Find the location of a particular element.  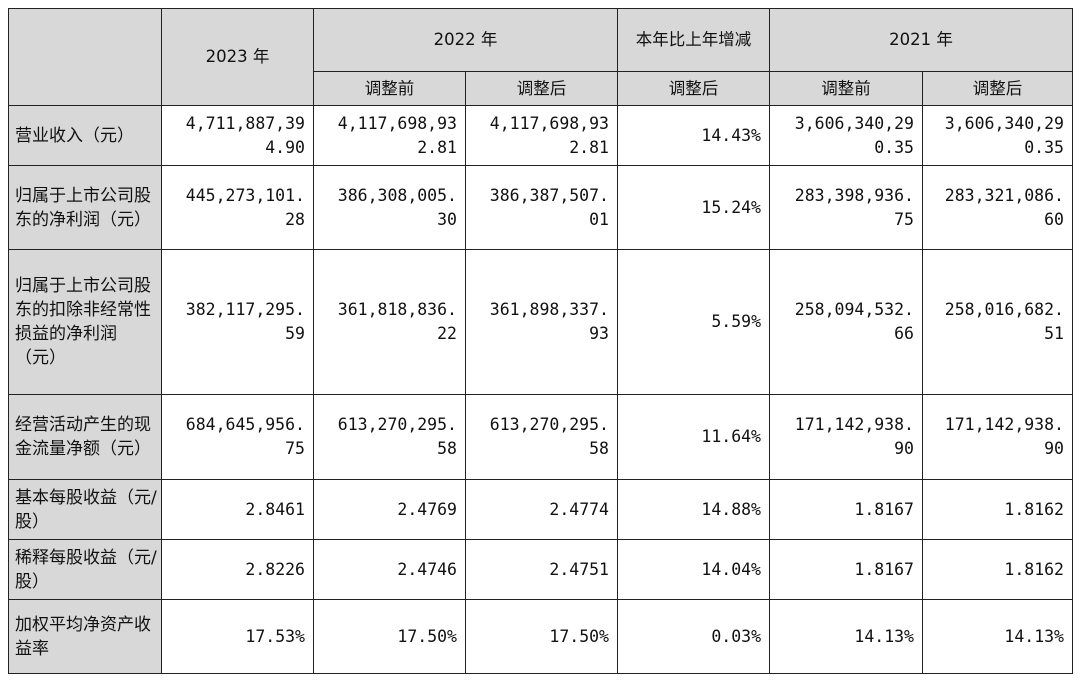

value-line: 258,016,682. is located at coordinates (1004, 309).